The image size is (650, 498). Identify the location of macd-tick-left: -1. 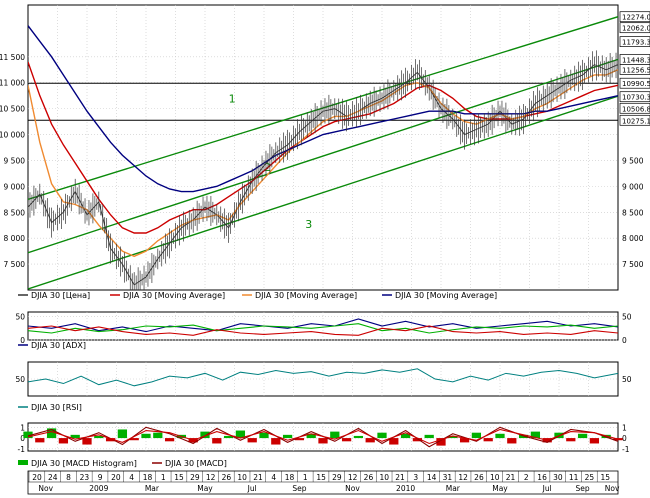
(22, 449).